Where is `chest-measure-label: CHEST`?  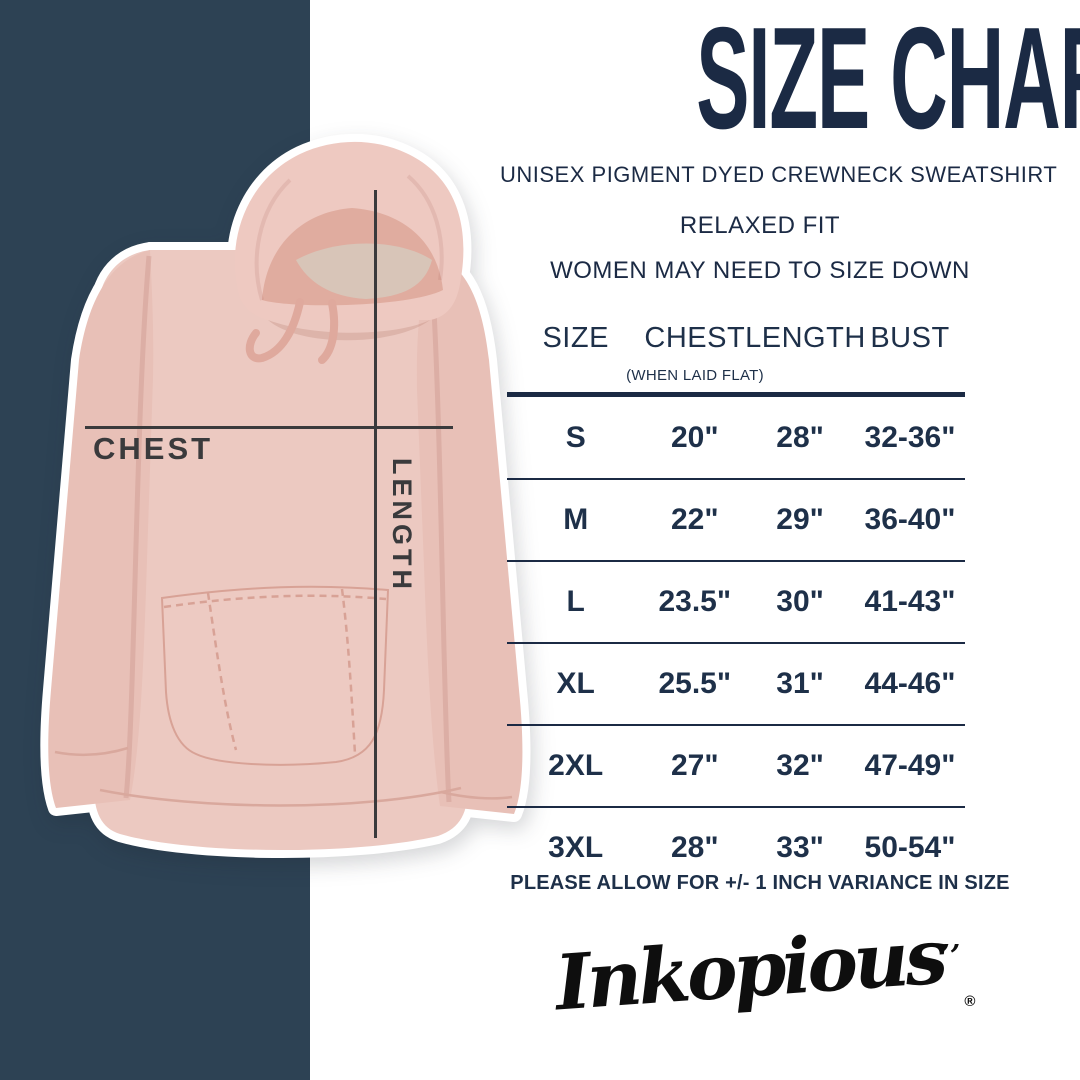 chest-measure-label: CHEST is located at coordinates (153, 448).